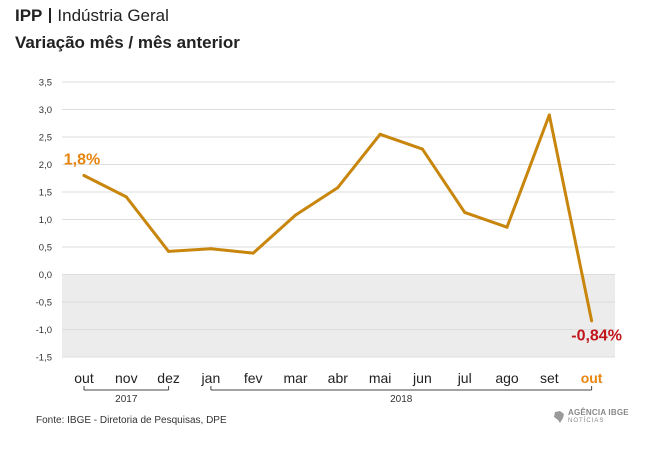 Image resolution: width=650 pixels, height=449 pixels. I want to click on chart-title: IPP Indústria Geral, so click(92, 16).